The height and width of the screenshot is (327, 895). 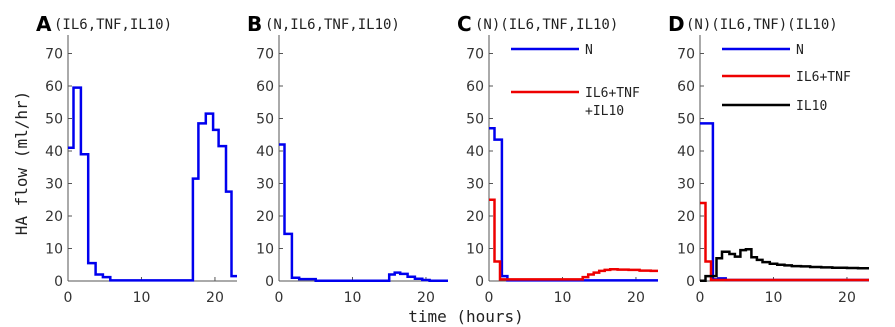 What do you see at coordinates (762, 25) in the screenshot?
I see `panel-title: (N)(IL6,TNF)(IL10)` at bounding box center [762, 25].